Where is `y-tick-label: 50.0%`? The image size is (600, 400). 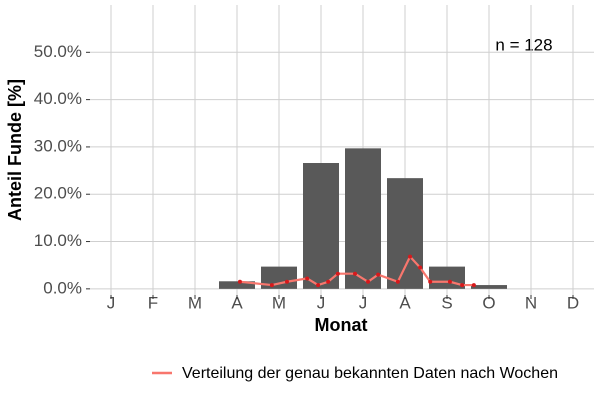
y-tick-label: 50.0% is located at coordinates (58, 51).